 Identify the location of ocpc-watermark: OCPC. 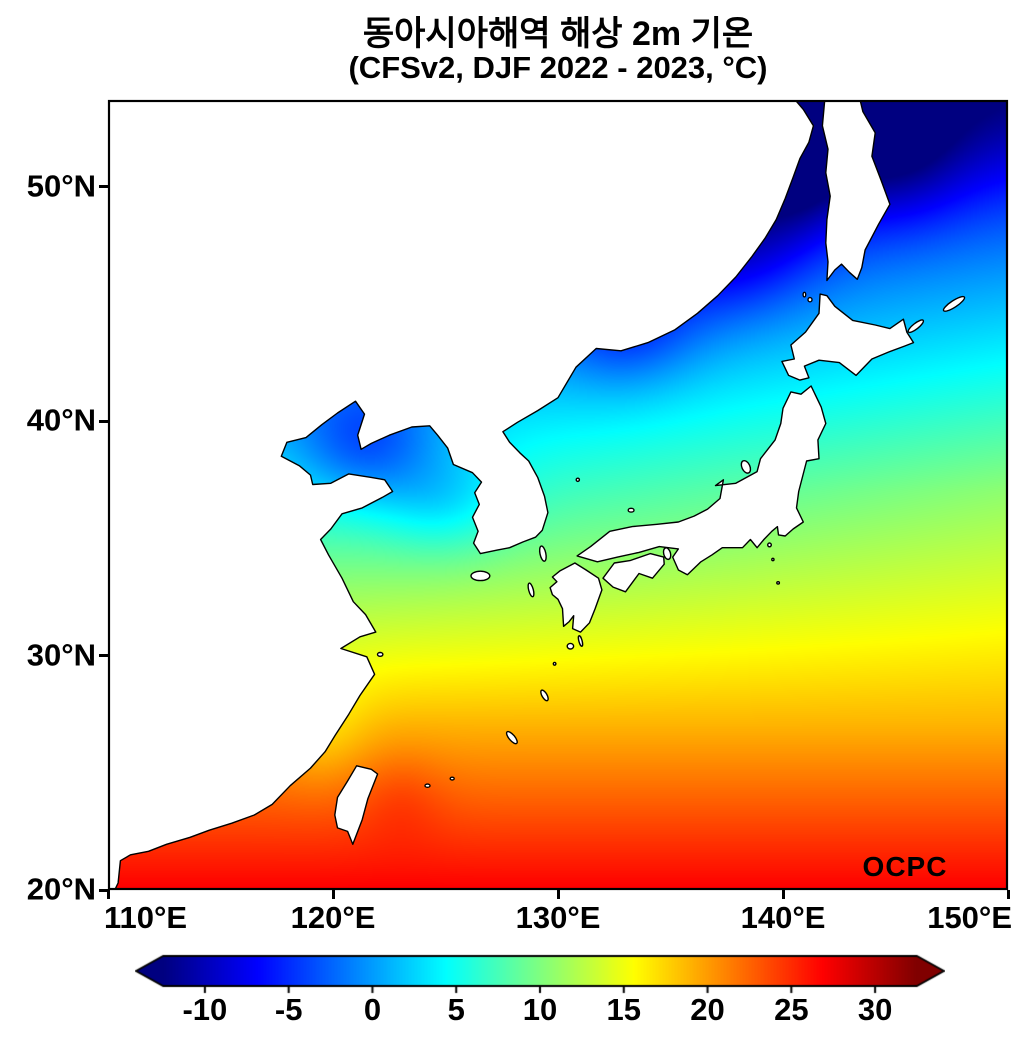
(905, 866).